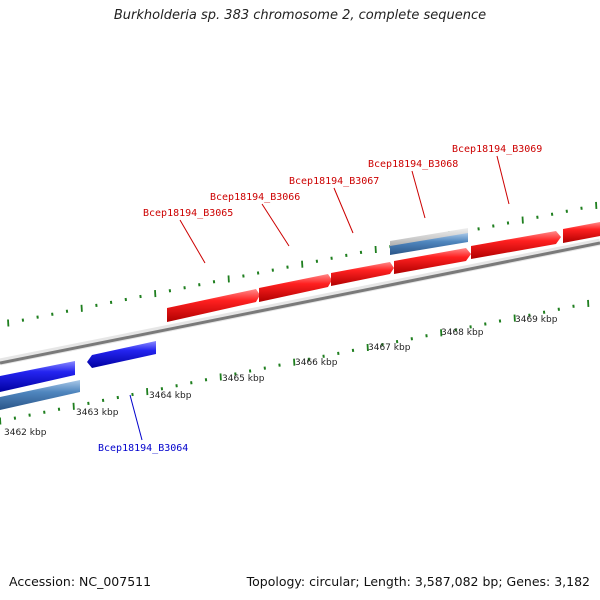 The image size is (600, 600). I want to click on gene-arrow-b3064, so click(121, 354).